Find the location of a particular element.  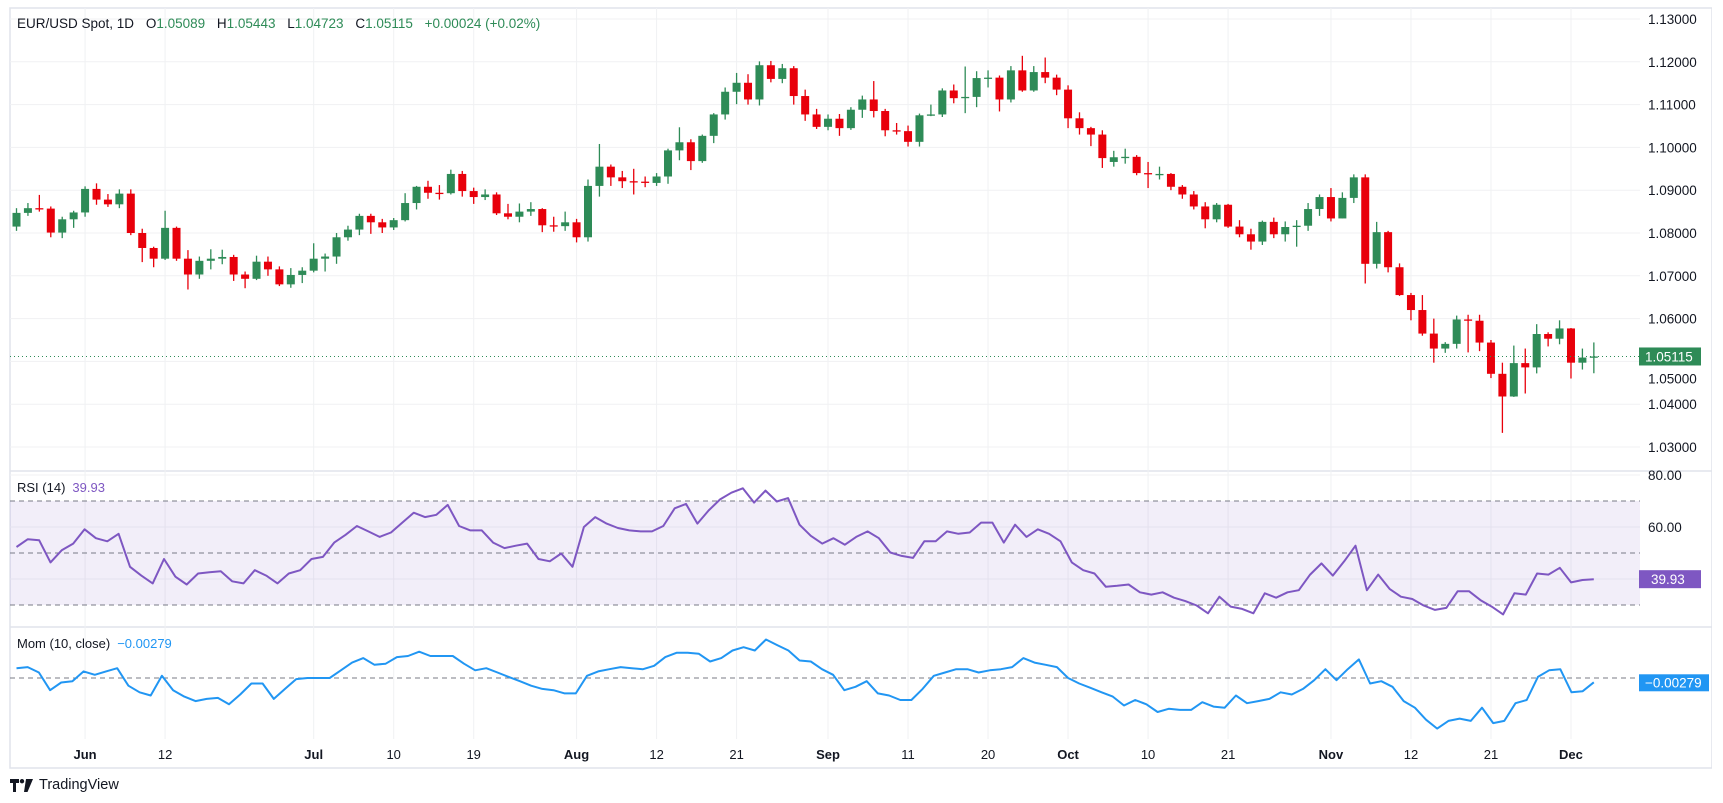

momentum-legend: Mom (10, close) −0.00279 is located at coordinates (94, 643).